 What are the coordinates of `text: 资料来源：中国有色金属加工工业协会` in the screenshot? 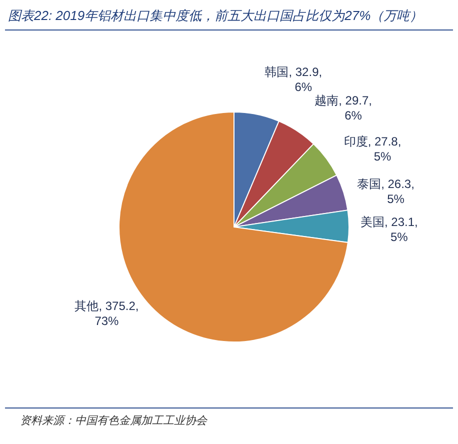 It's located at (114, 420).